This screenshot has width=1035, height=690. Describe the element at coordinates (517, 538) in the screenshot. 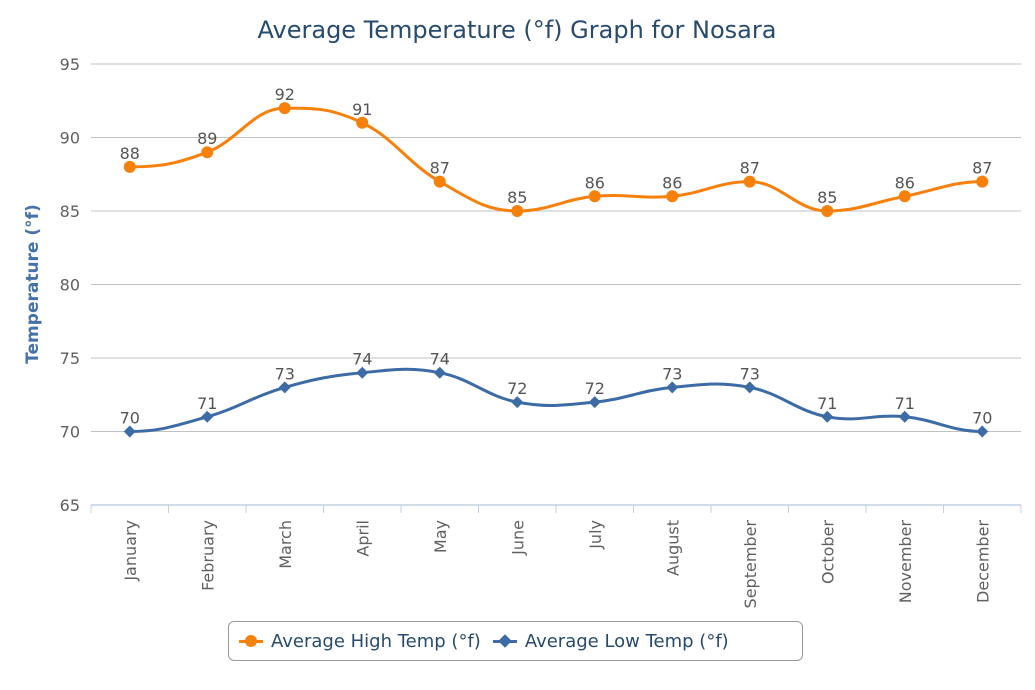

I see `x-tick-label: June` at that location.